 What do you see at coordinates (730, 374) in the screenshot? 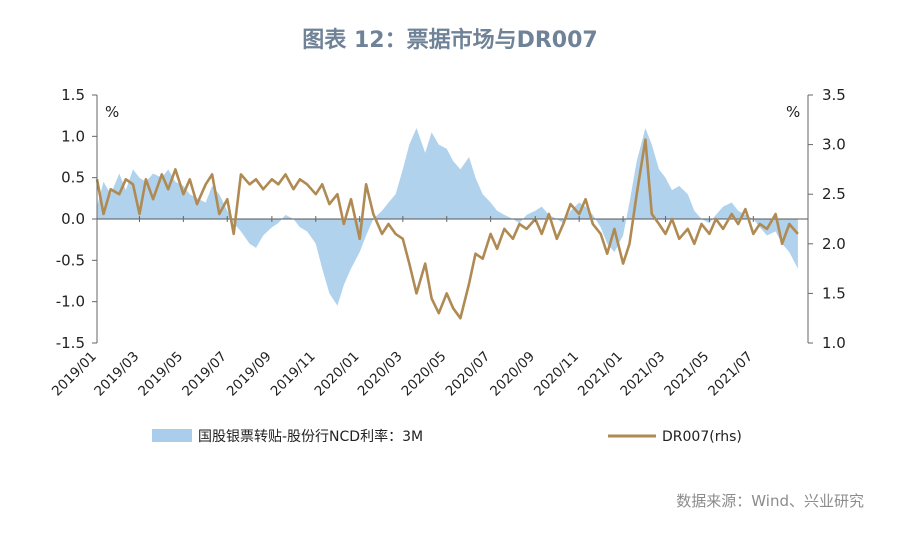
I see `x-tick-label: 2021/07` at bounding box center [730, 374].